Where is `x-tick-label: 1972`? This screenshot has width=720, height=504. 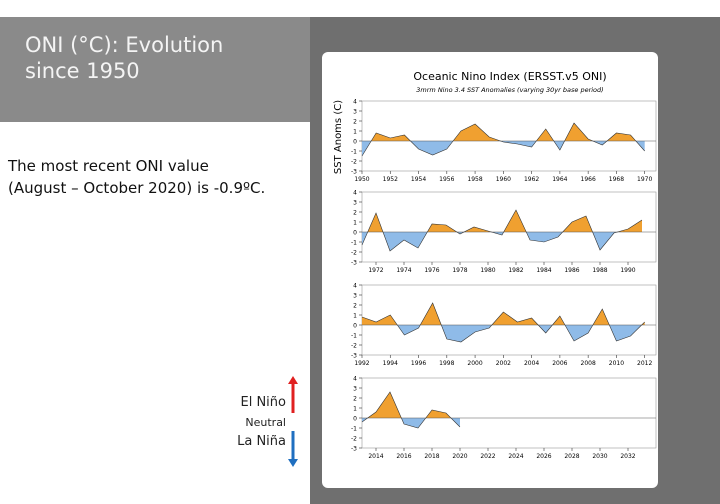
x-tick-label: 1972 is located at coordinates (375, 270).